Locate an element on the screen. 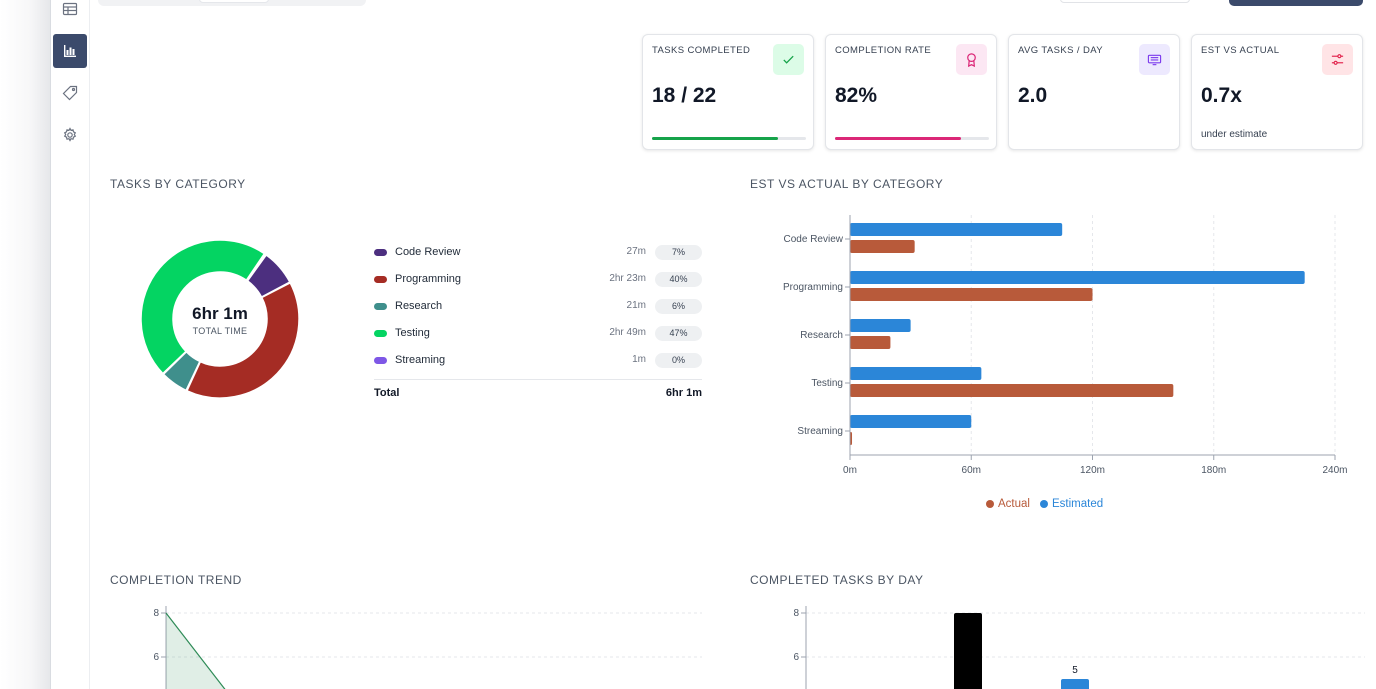 This screenshot has width=1376, height=689. sliders-icon is located at coordinates (1337, 59).